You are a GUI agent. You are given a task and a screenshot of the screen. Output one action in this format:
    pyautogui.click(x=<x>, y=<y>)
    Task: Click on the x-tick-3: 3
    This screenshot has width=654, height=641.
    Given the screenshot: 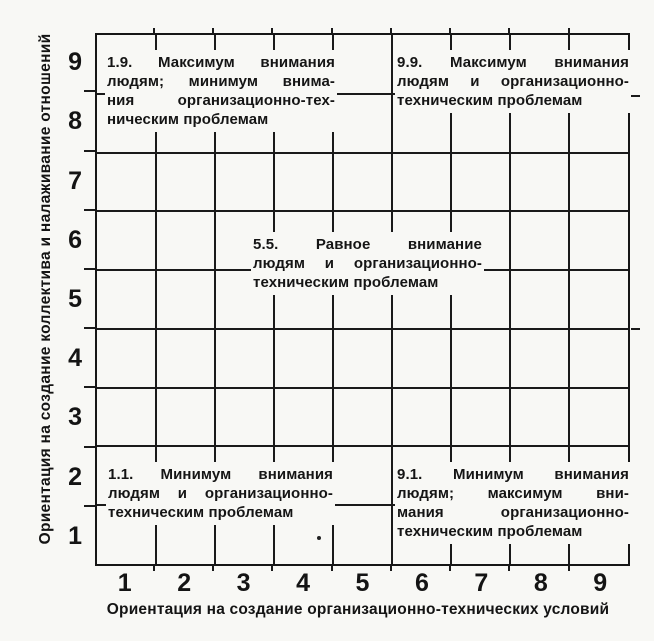 What is the action you would take?
    pyautogui.click(x=243, y=582)
    